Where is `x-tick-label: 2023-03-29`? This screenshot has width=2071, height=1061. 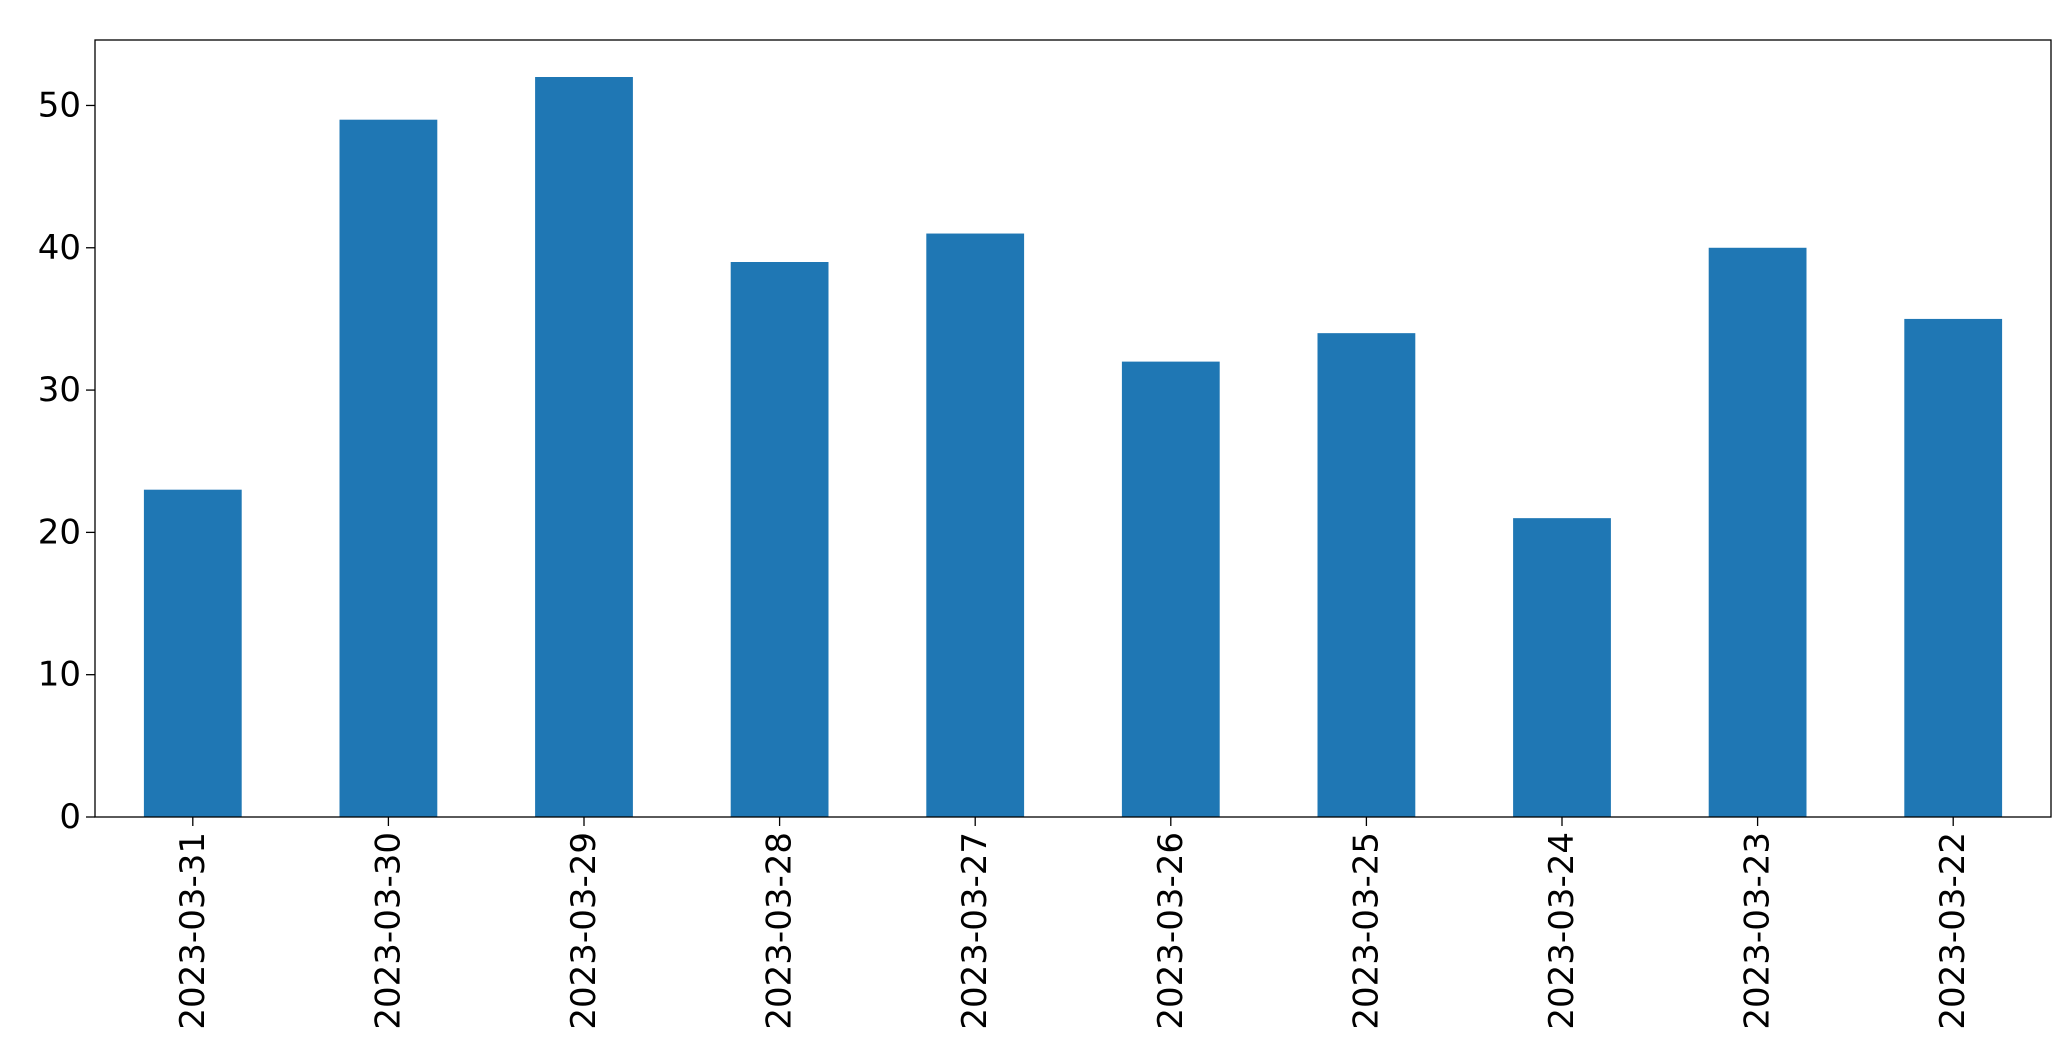
x-tick-label: 2023-03-29 is located at coordinates (584, 931).